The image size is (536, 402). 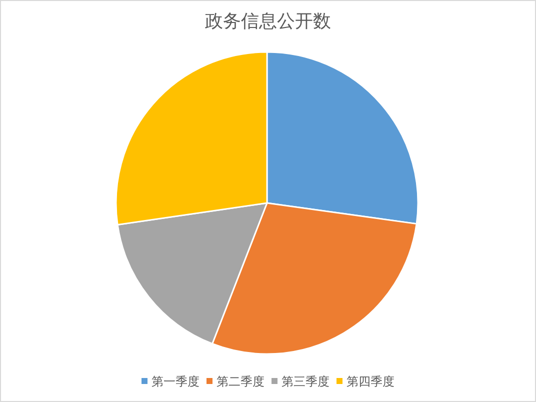 What do you see at coordinates (268, 21) in the screenshot?
I see `chart-title: 政务信息公开数` at bounding box center [268, 21].